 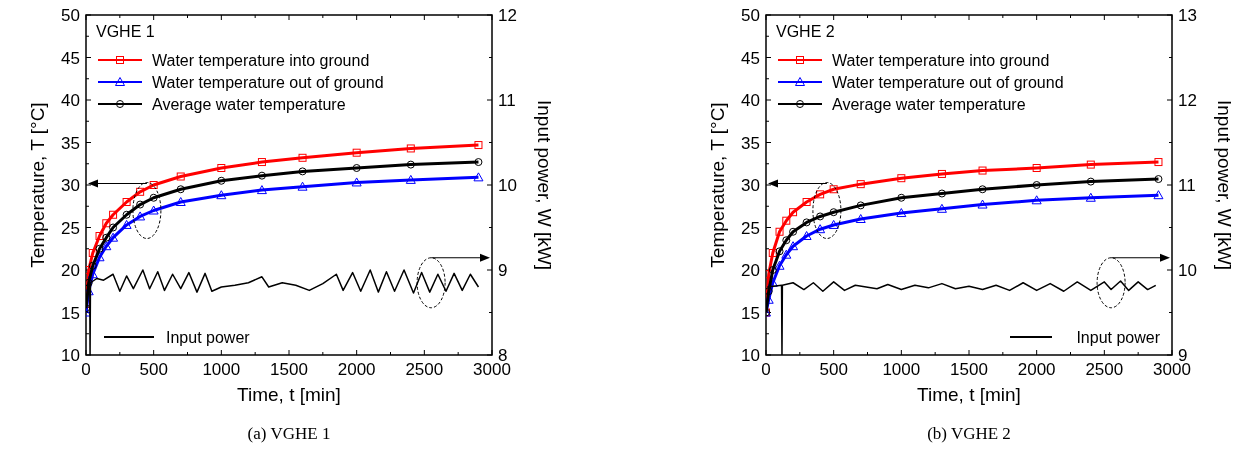 I want to click on text: (b) VGHE 2, so click(x=969, y=433).